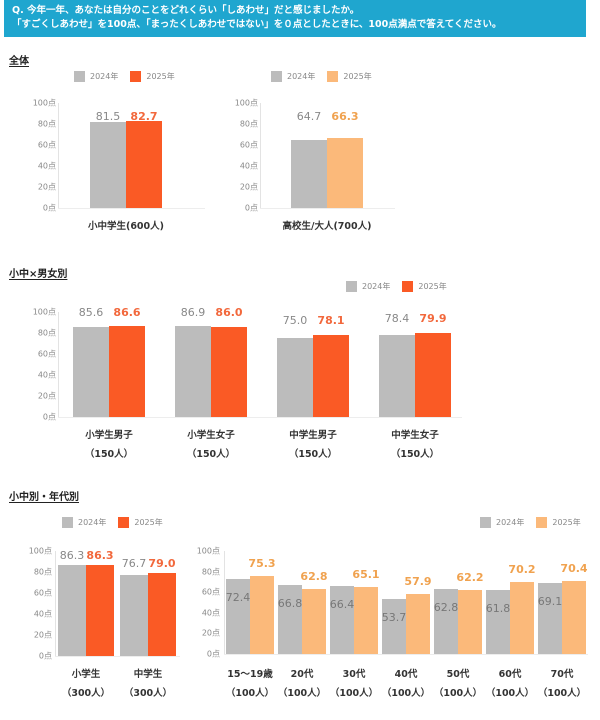 The width and height of the screenshot is (600, 720). What do you see at coordinates (418, 582) in the screenshot?
I see `value-label-2025: 57.9` at bounding box center [418, 582].